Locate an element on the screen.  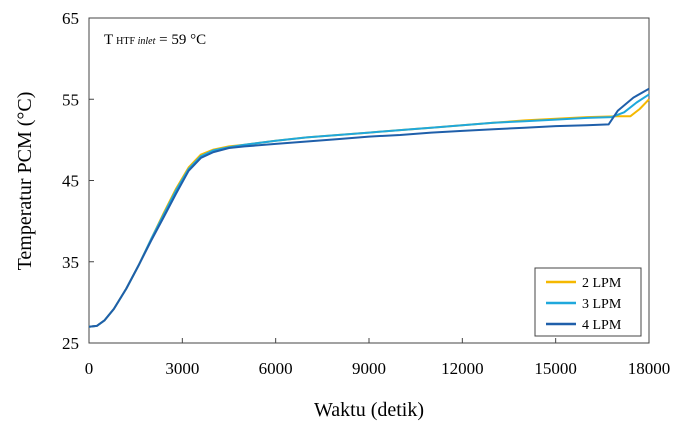
annotation-value: = 59 °C is located at coordinates (180, 40).